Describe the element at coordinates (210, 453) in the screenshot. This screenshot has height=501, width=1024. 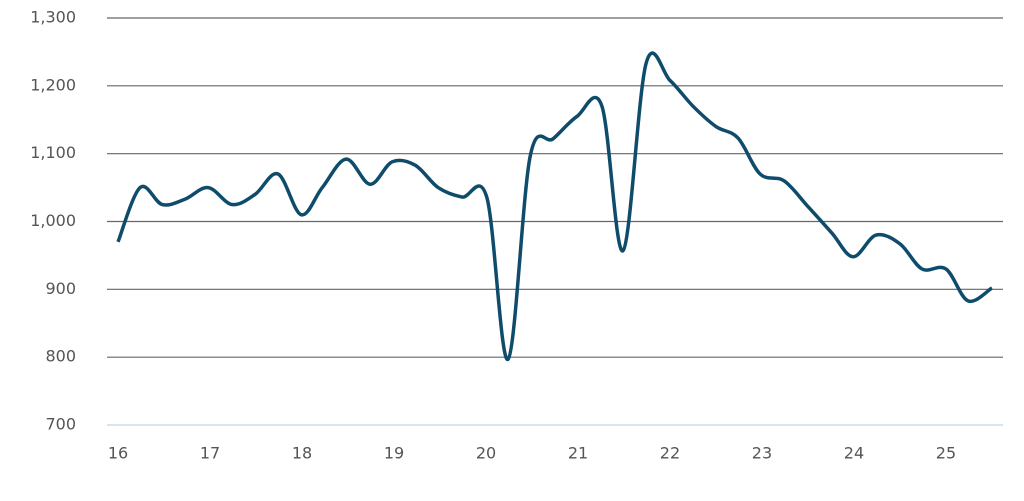
I see `x-tick-label: 17` at that location.